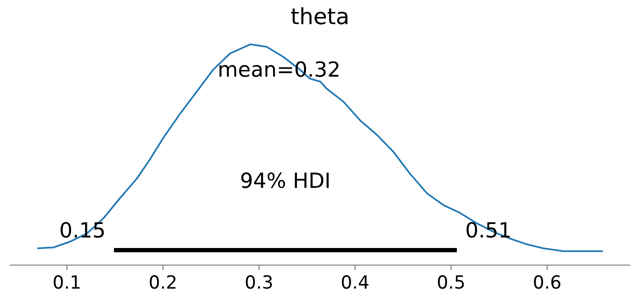  I want to click on x-tick-label: 0.4, so click(355, 282).